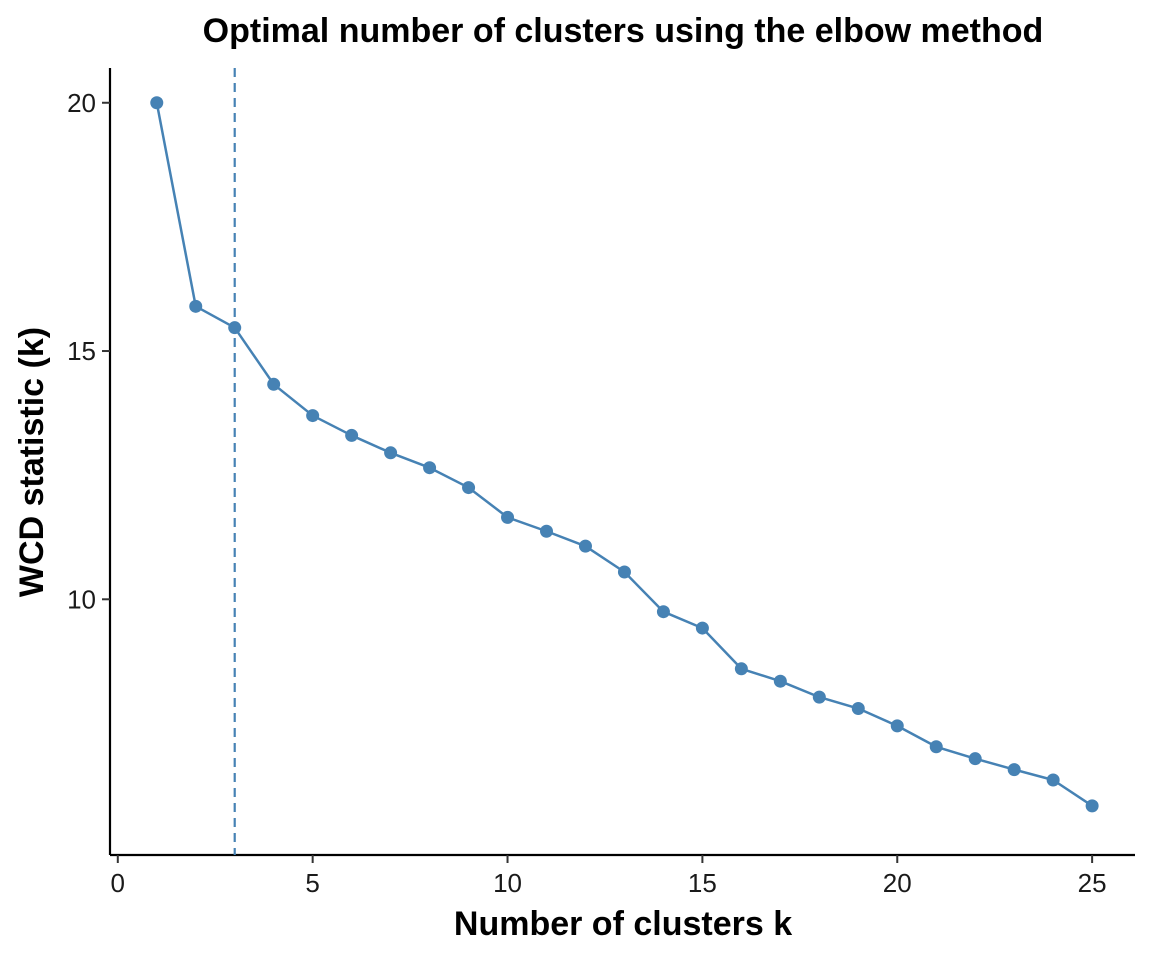 This screenshot has height=960, width=1152. Describe the element at coordinates (780, 681) in the screenshot. I see `data-point-k17` at that location.